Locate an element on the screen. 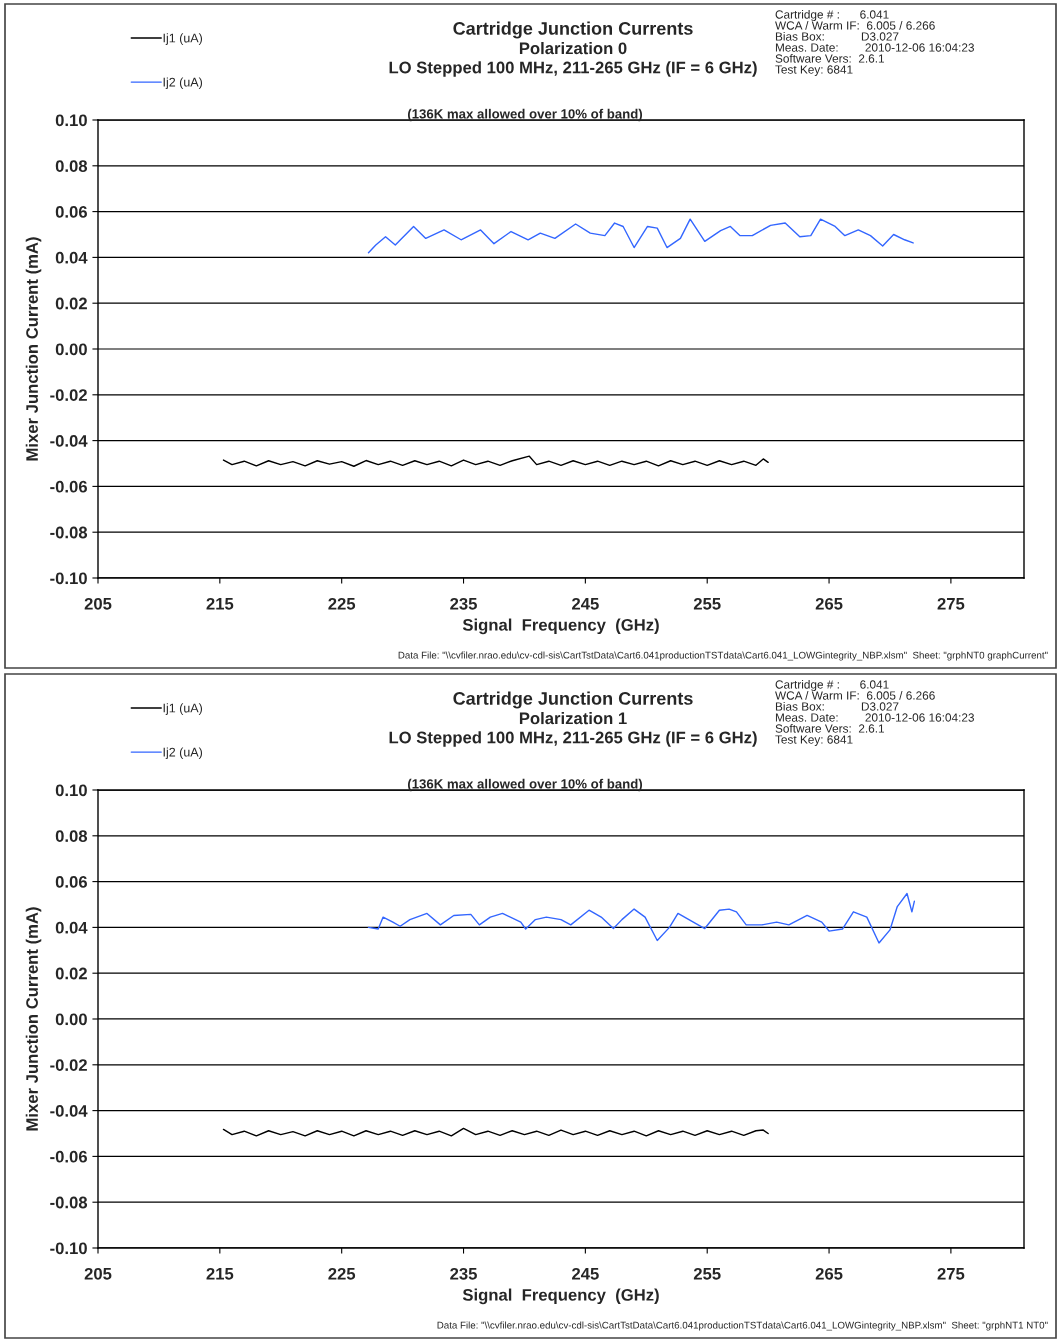  chart-subtitle: Polarization 1 LO Stepped 100 MHz, 211-265 GHz (IF = 6 GHz) is located at coordinates (573, 729).